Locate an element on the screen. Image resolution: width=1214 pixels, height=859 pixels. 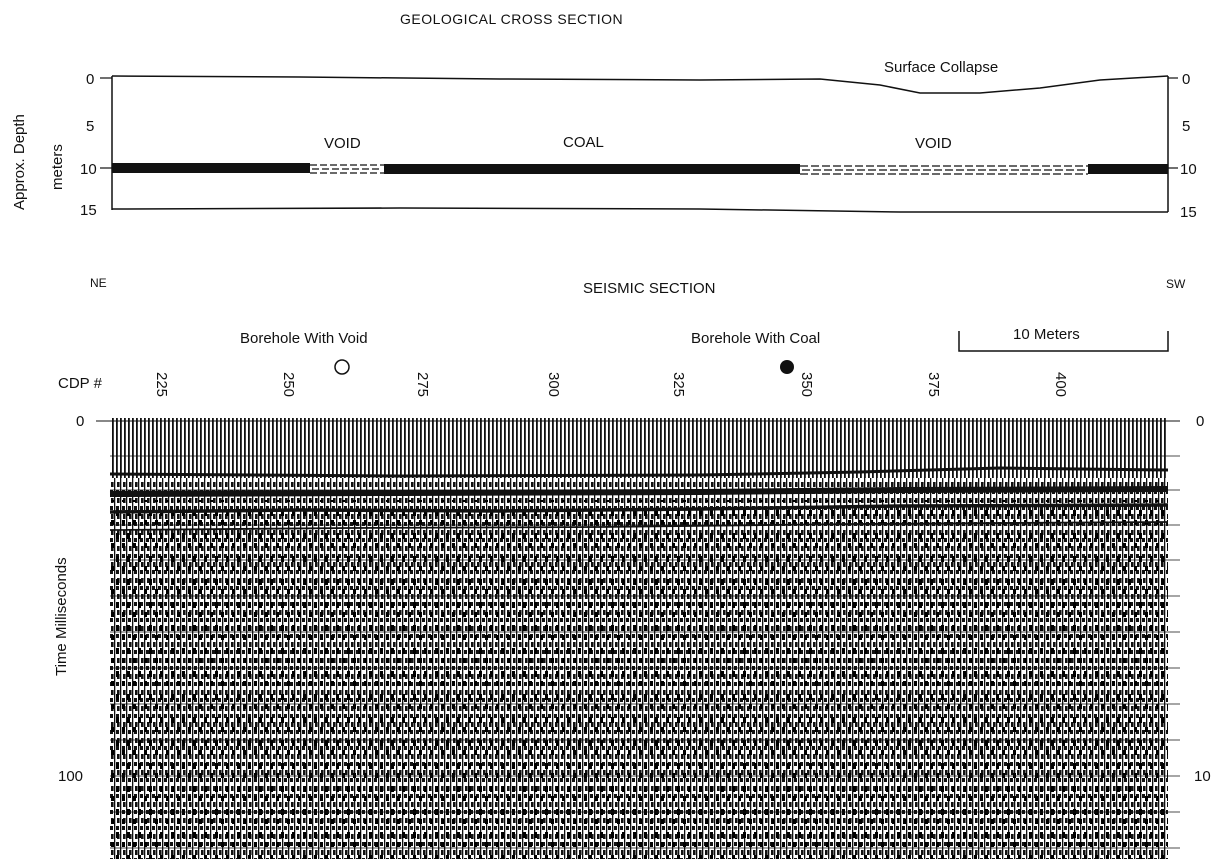
time-tick-right-10: 10 is located at coordinates (1202, 776).